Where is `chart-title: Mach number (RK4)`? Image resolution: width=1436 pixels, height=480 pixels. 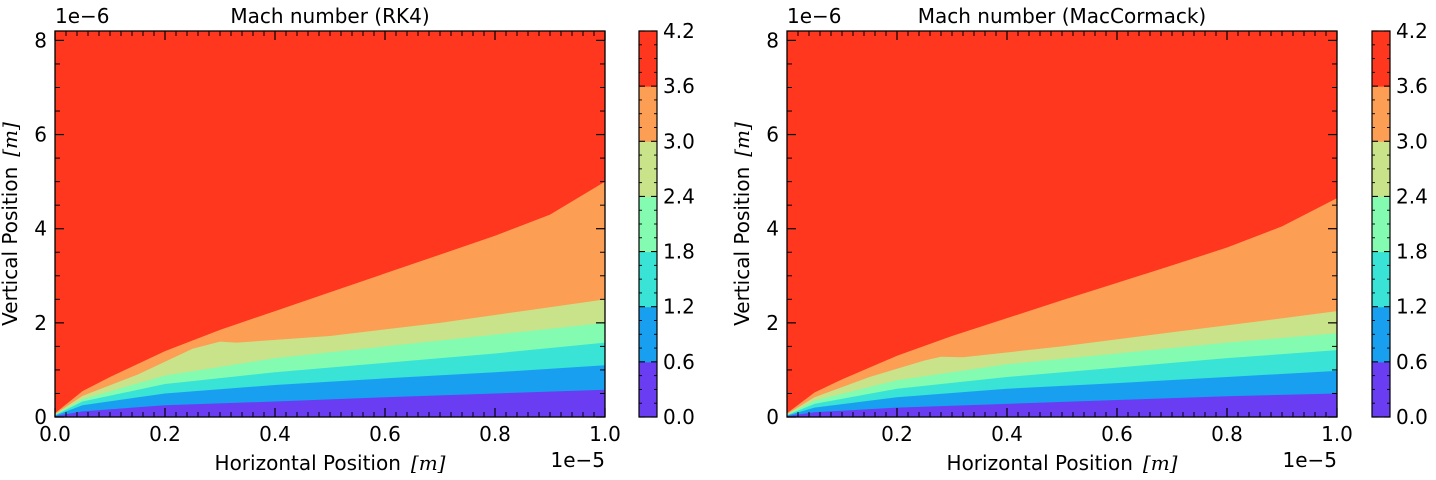
chart-title: Mach number (RK4) is located at coordinates (329, 16).